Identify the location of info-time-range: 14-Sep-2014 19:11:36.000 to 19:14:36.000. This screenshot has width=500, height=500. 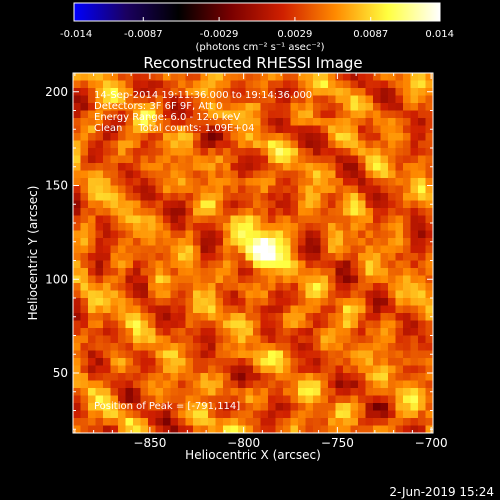
(203, 95).